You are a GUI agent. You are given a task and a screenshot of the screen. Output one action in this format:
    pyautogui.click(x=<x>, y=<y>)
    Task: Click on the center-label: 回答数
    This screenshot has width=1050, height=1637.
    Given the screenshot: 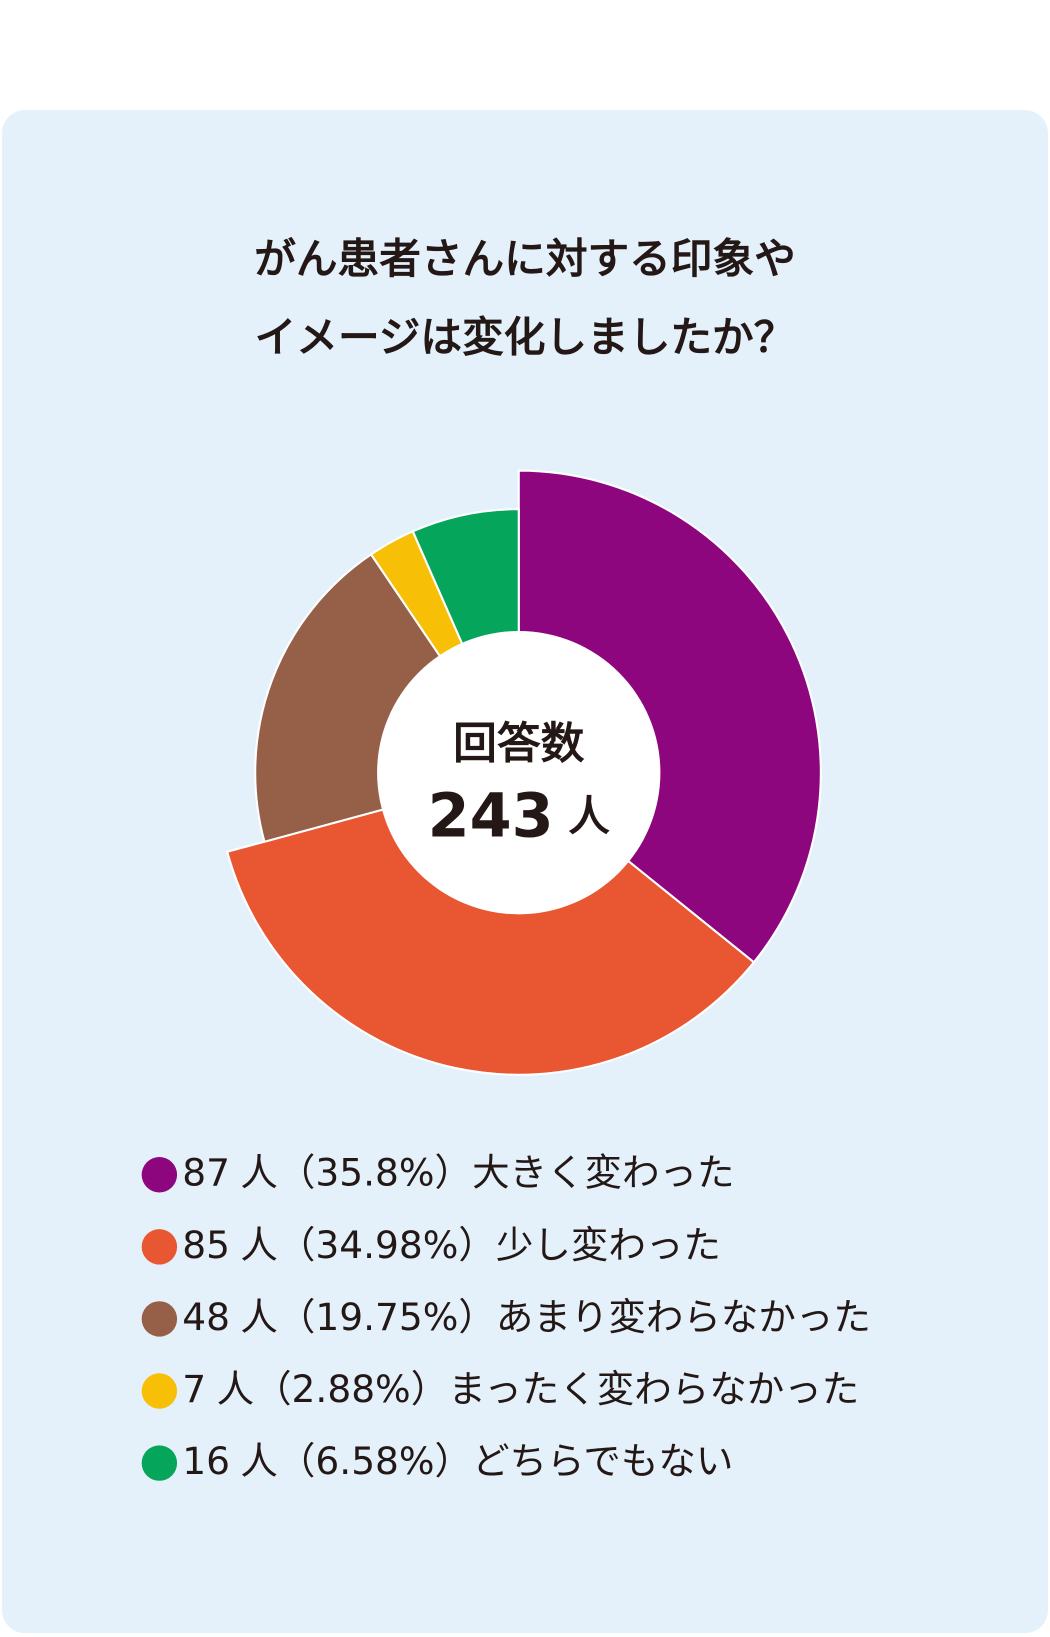 What is the action you would take?
    pyautogui.click(x=519, y=744)
    